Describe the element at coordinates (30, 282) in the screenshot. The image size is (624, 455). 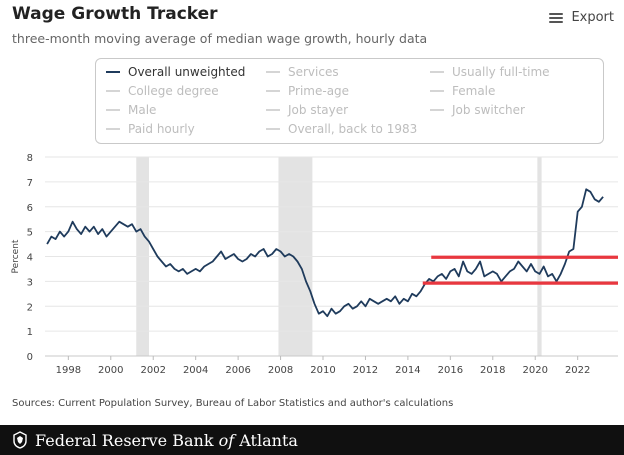
I see `y-tick-label: 3` at that location.